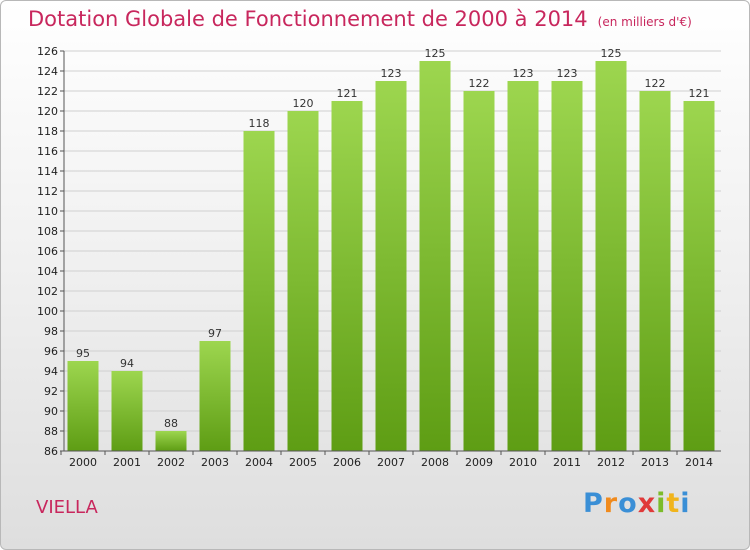 Image resolution: width=750 pixels, height=550 pixels. I want to click on y-tick-label: 126, so click(47, 51).